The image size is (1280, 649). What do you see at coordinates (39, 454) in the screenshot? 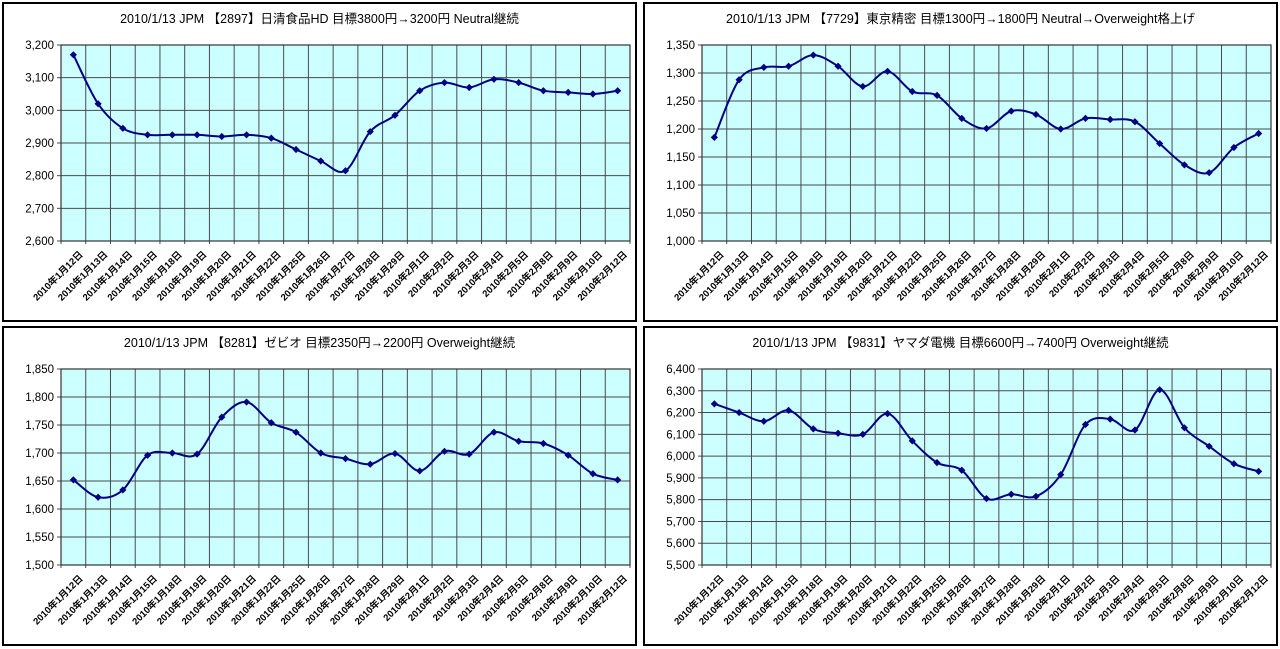
I see `y-tick-label: 1,700` at bounding box center [39, 454].